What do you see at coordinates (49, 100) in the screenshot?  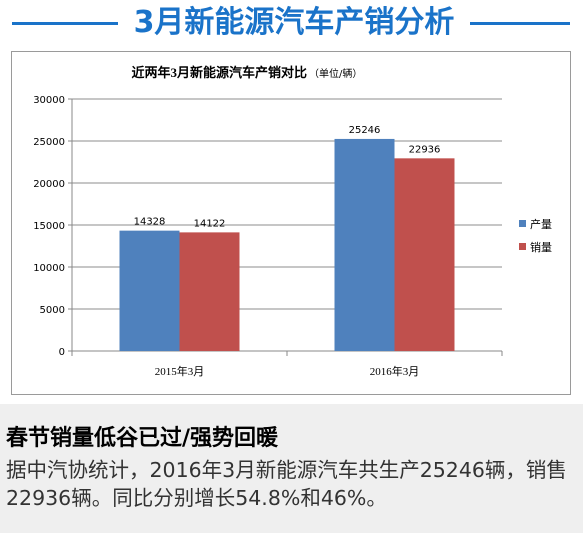 I see `y-tick-label: 30000` at bounding box center [49, 100].